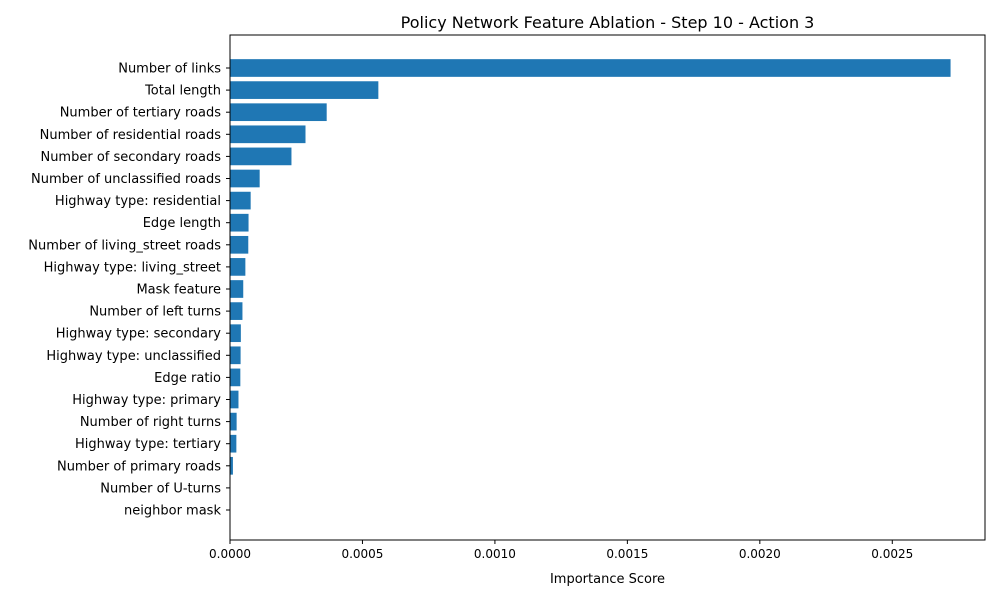 The width and height of the screenshot is (1000, 600). Describe the element at coordinates (892, 554) in the screenshot. I see `x-tick-label: 0.0025` at that location.